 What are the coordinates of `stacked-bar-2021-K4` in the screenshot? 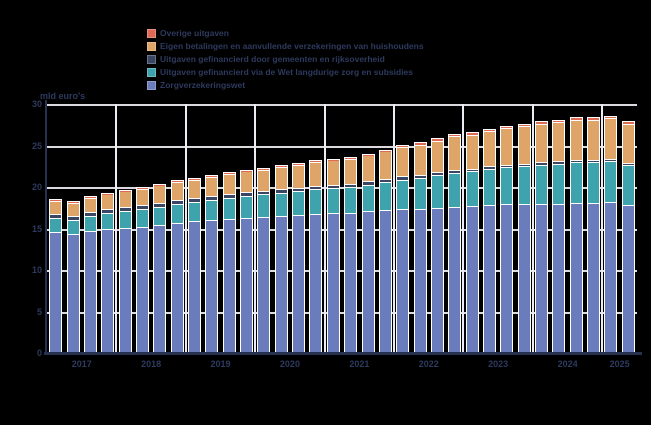 It's located at (385, 251).